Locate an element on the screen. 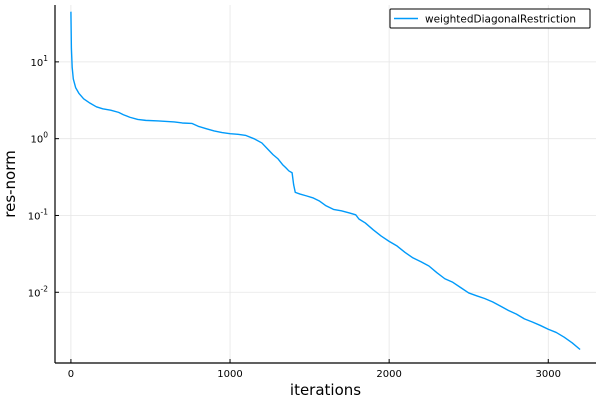  y-tick-label: 10⁻² is located at coordinates (38, 291).